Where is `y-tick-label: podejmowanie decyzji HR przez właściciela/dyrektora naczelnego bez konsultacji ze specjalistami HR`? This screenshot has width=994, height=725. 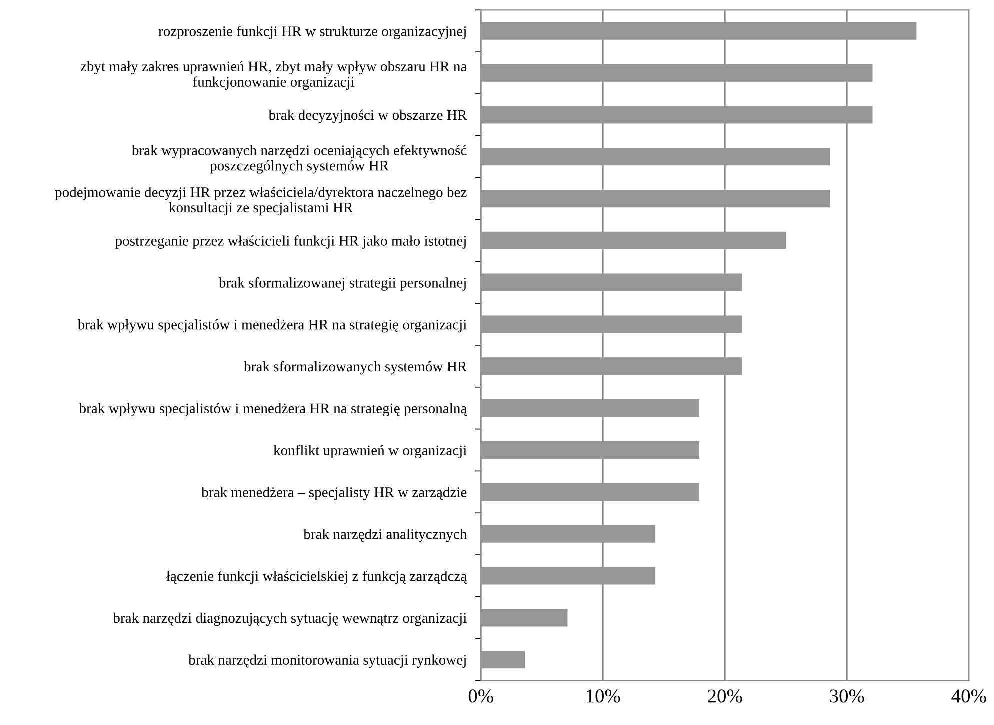 y-tick-label: podejmowanie decyzji HR przez właściciela/dyrektora naczelnego bez konsultacji ze specjalistami HR is located at coordinates (261, 201).